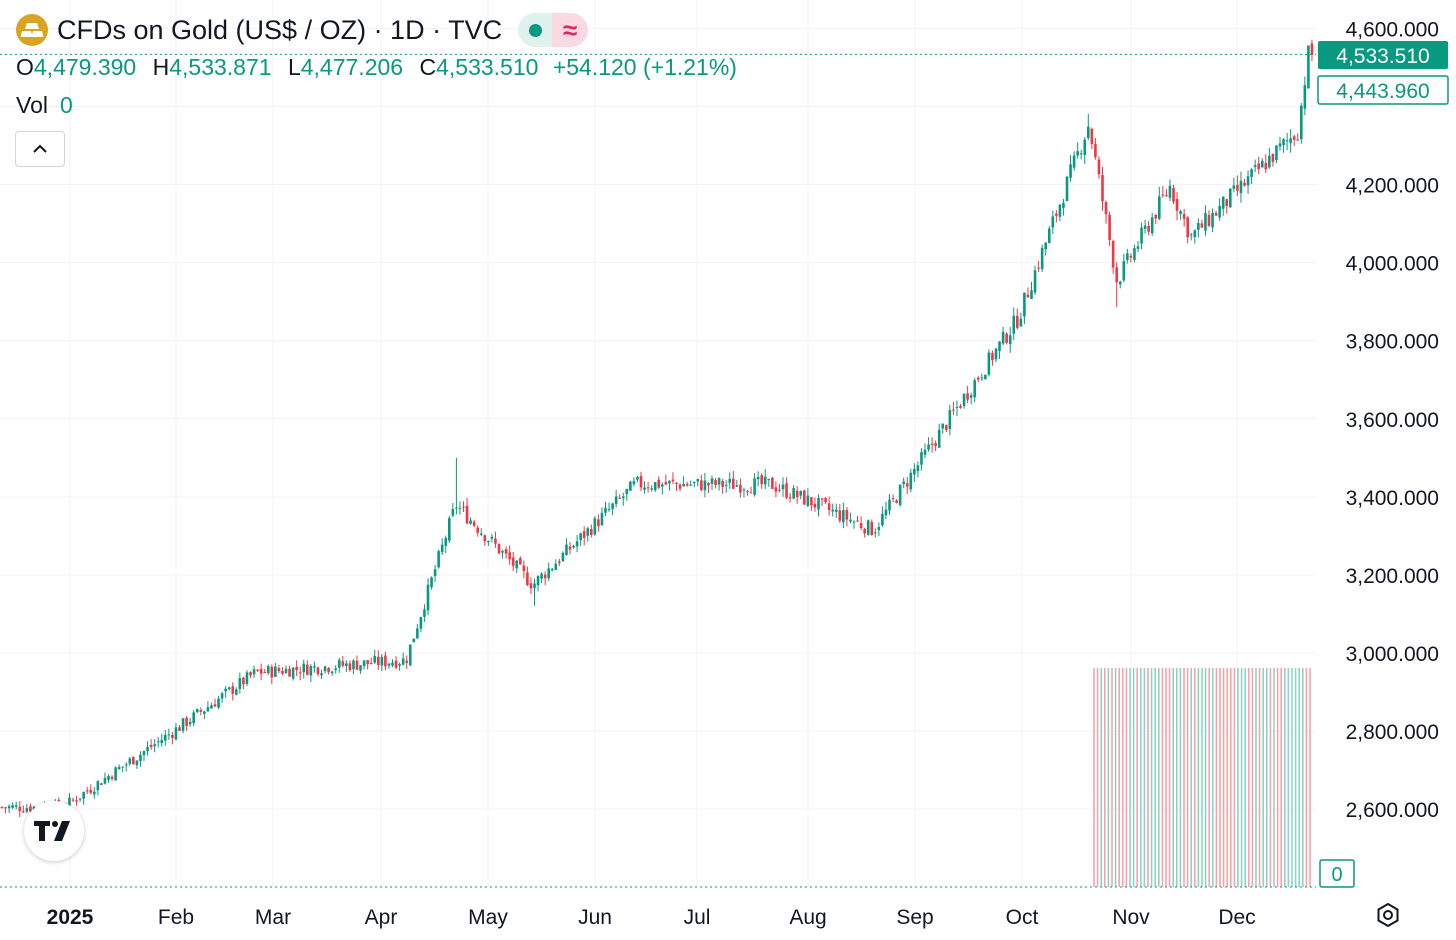 The image size is (1456, 940). What do you see at coordinates (651, 917) in the screenshot?
I see `time-axis: 2025 Feb Mar Apr May Jun Jul Aug Sep Oct Nov Dec` at bounding box center [651, 917].